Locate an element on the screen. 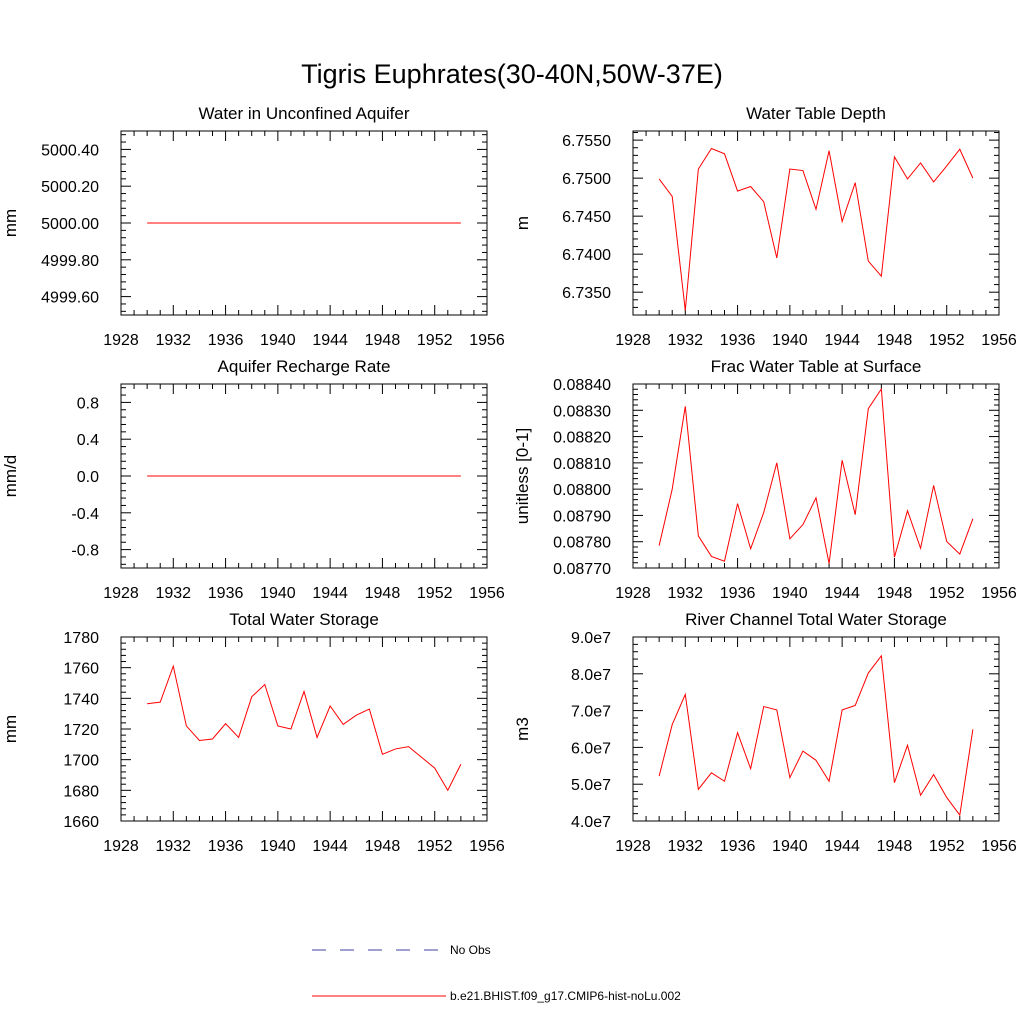  y-tick-label: 7.0e7 is located at coordinates (591, 712).